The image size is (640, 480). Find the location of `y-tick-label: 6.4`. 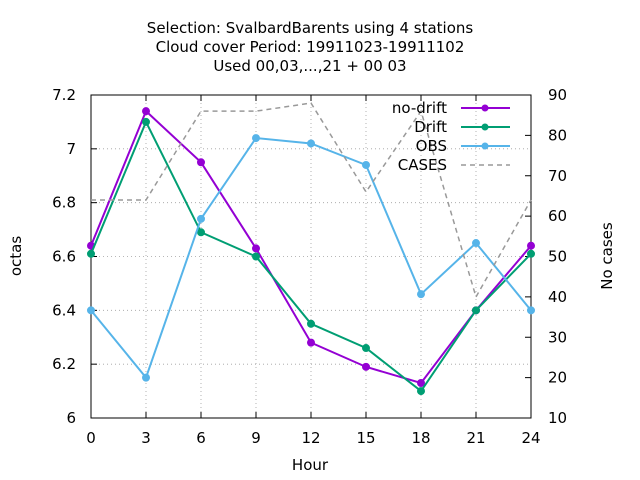

y-tick-label: 6.4 is located at coordinates (64, 310).